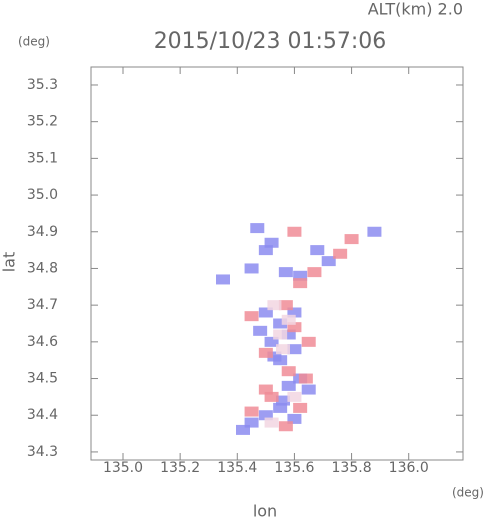 This screenshot has width=491, height=521. Describe the element at coordinates (42, 122) in the screenshot. I see `y-tick-label: 35.2` at that location.